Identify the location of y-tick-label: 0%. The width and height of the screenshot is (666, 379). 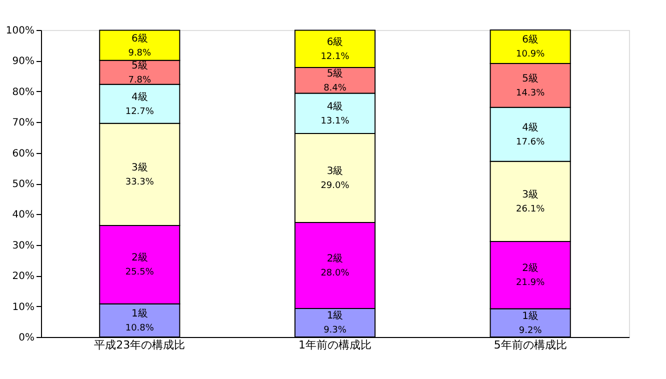
(26, 338).